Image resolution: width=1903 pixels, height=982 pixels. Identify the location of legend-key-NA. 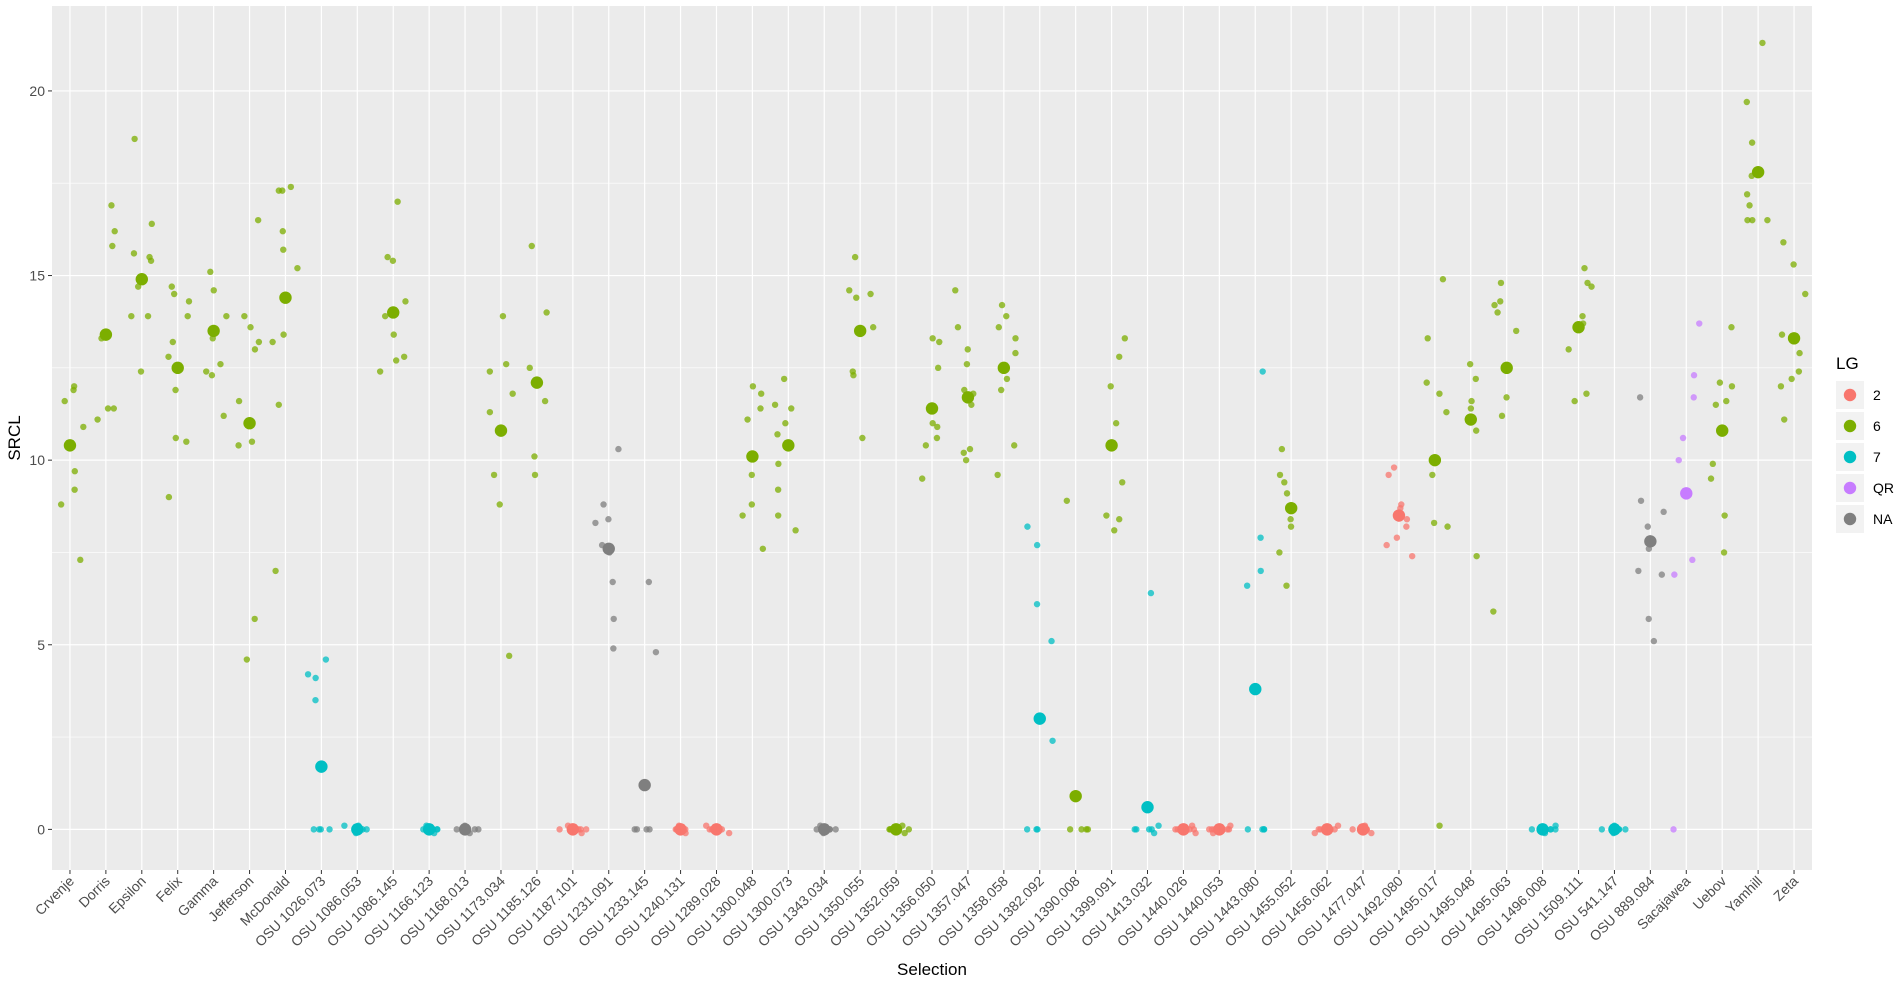
(1850, 519).